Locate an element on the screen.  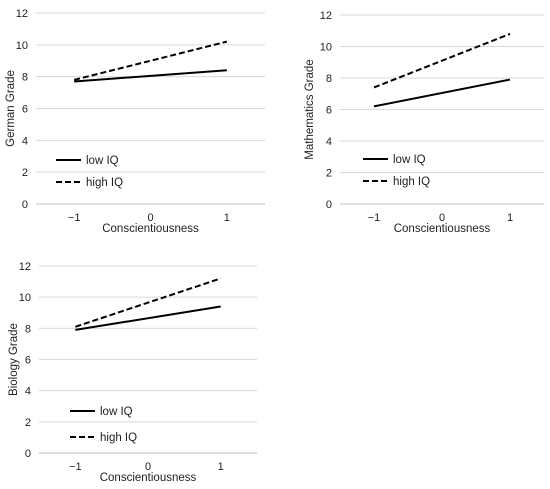
y-axis-label: German Grade is located at coordinates (11, 108).